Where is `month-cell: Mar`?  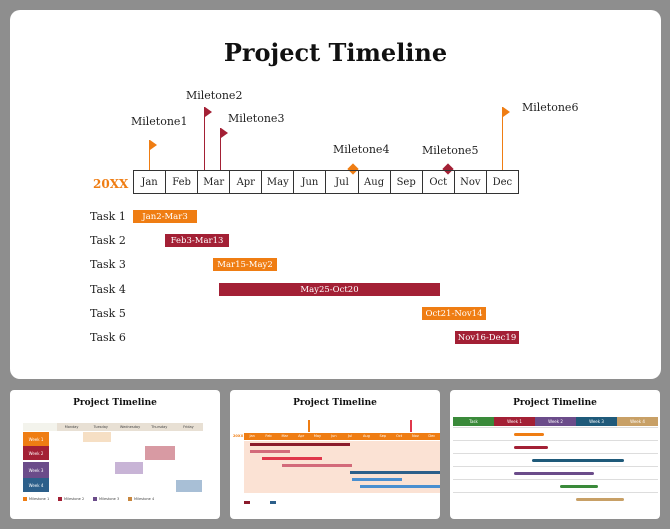 month-cell: Mar is located at coordinates (214, 182).